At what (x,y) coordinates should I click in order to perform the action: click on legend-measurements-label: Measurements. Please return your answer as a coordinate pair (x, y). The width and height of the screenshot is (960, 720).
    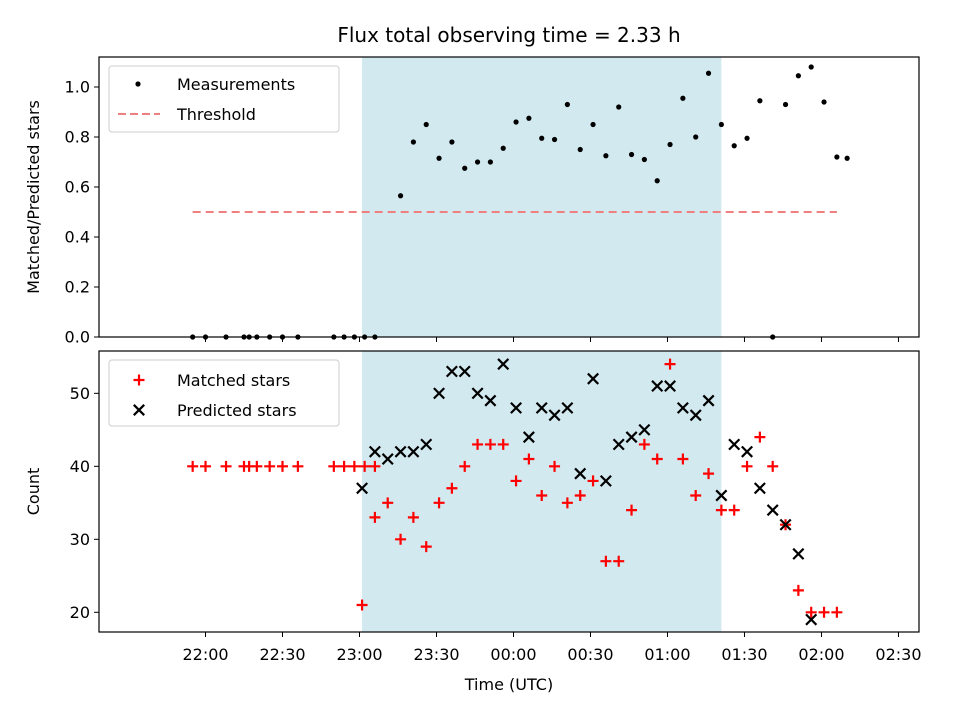
    Looking at the image, I should click on (236, 84).